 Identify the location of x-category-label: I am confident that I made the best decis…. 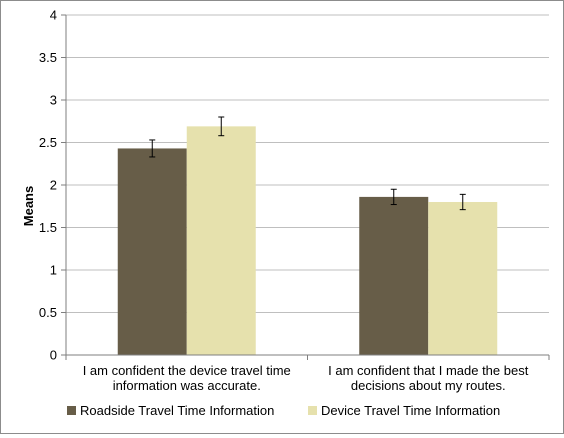
(428, 378).